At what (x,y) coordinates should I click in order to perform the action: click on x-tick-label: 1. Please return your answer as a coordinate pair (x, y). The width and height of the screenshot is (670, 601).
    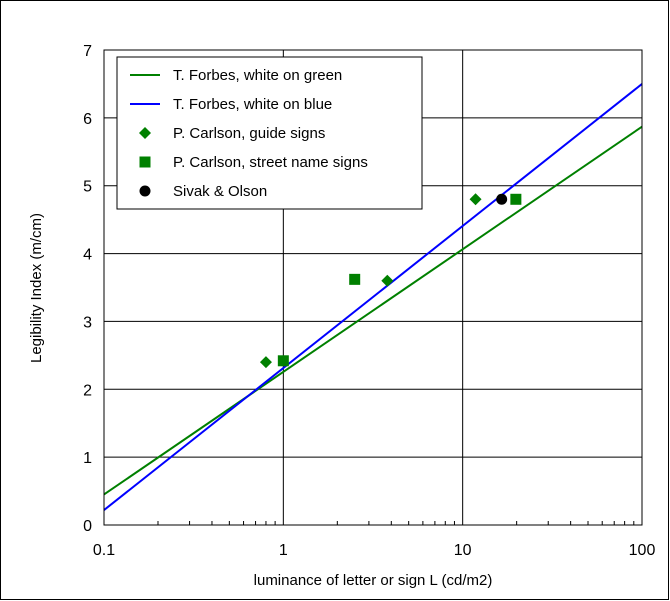
    Looking at the image, I should click on (283, 550).